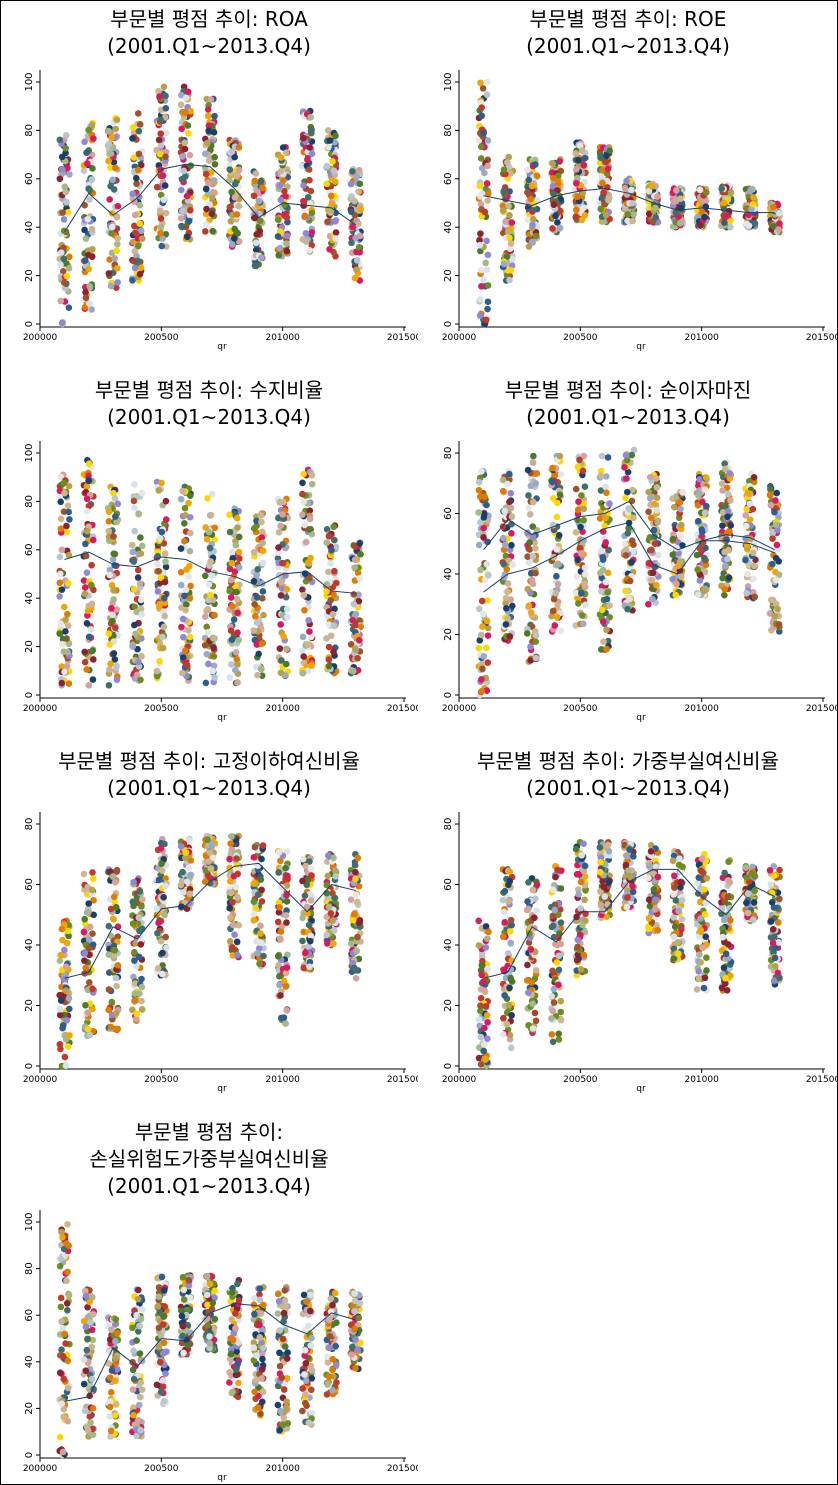  I want to click on y-tick-label: 0, so click(448, 695).